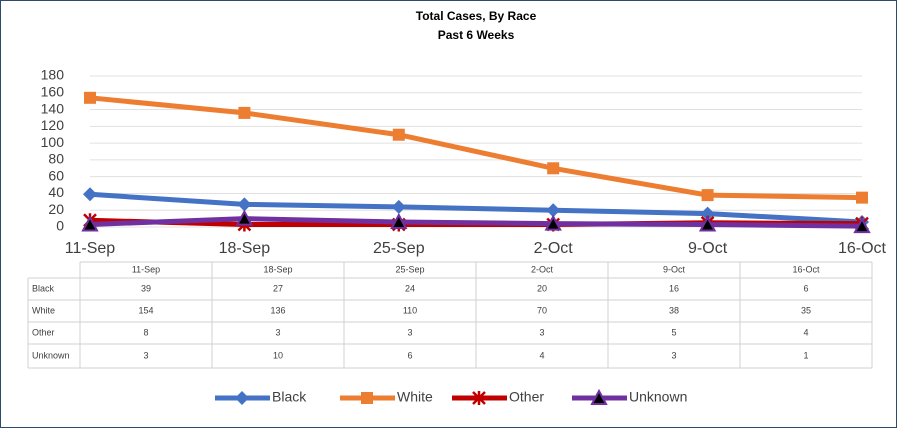  I want to click on x-tick-label: 9-Oct, so click(708, 248).